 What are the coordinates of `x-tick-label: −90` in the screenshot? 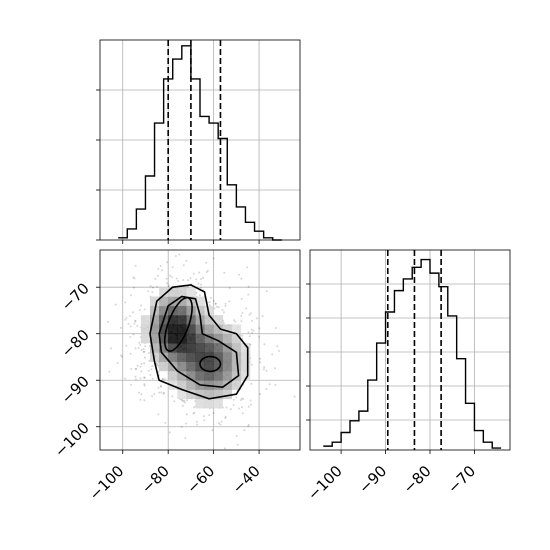 It's located at (372, 479).